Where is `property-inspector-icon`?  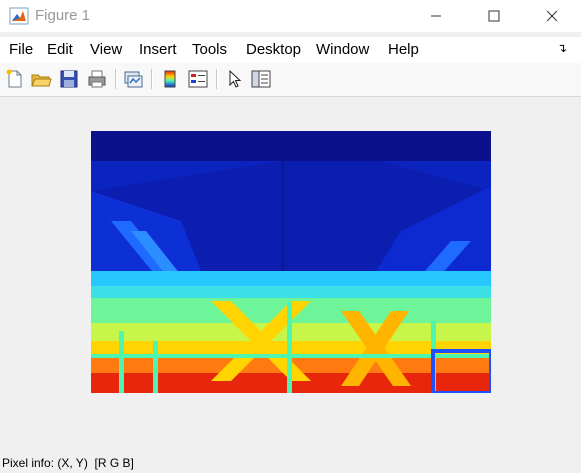 property-inspector-icon is located at coordinates (261, 79).